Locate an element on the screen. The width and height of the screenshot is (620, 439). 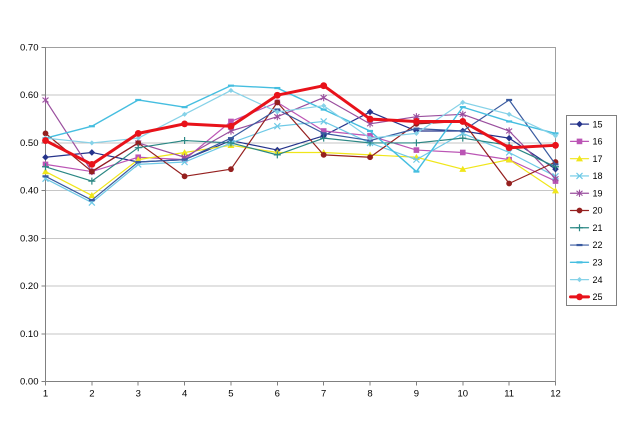
x-tick-label: 8 is located at coordinates (369, 394).